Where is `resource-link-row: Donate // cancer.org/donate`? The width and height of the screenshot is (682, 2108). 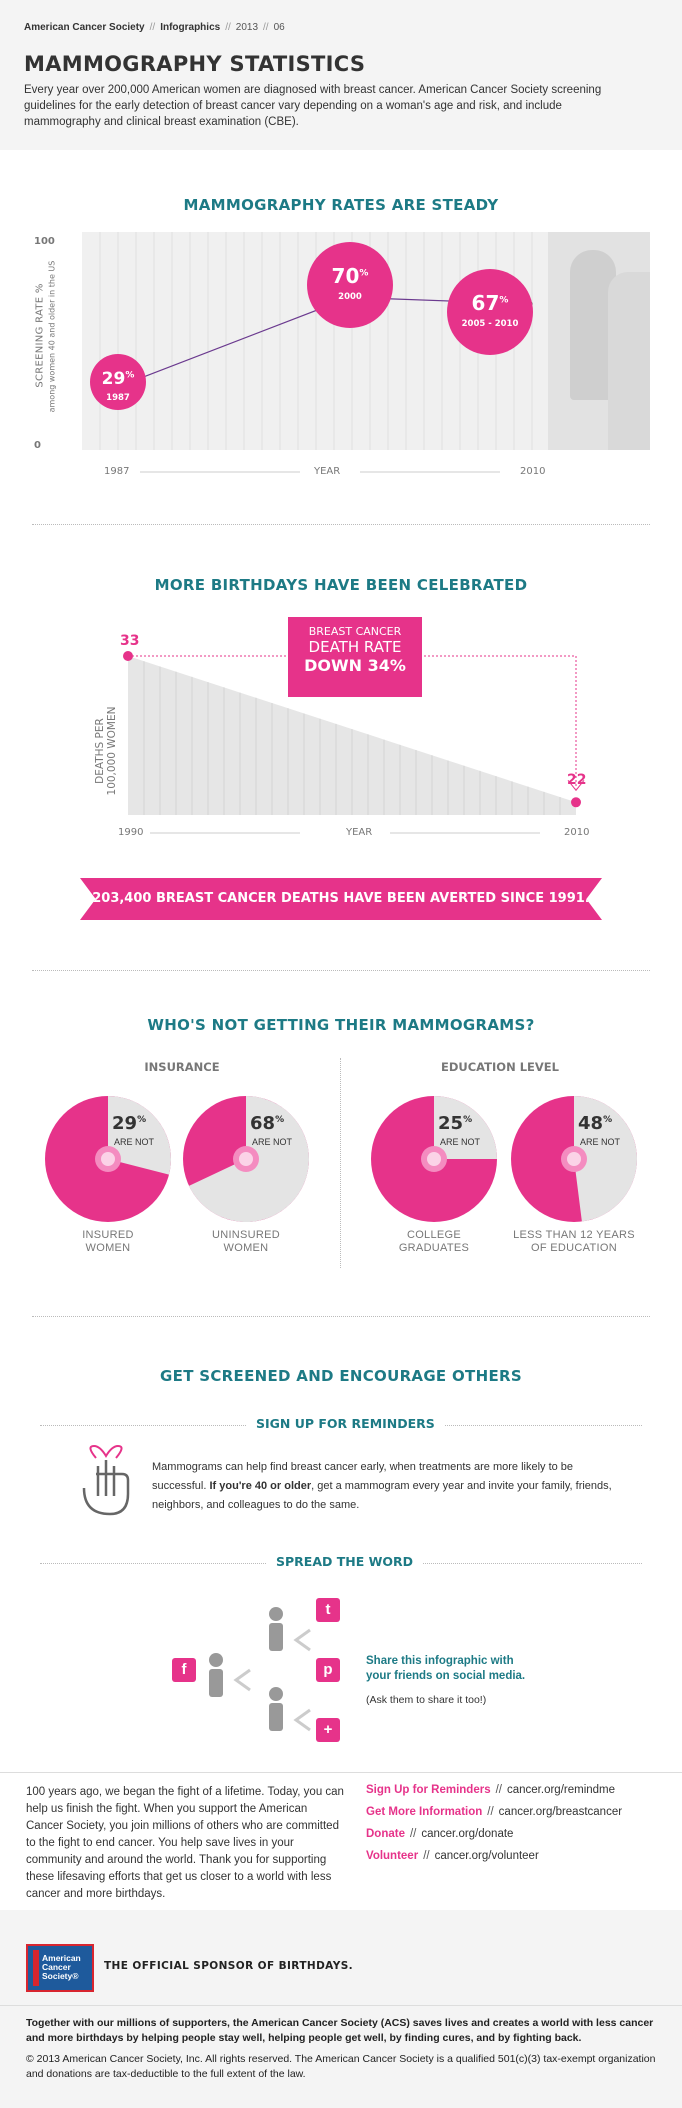
resource-link-row: Donate // cancer.org/donate is located at coordinates (439, 1834).